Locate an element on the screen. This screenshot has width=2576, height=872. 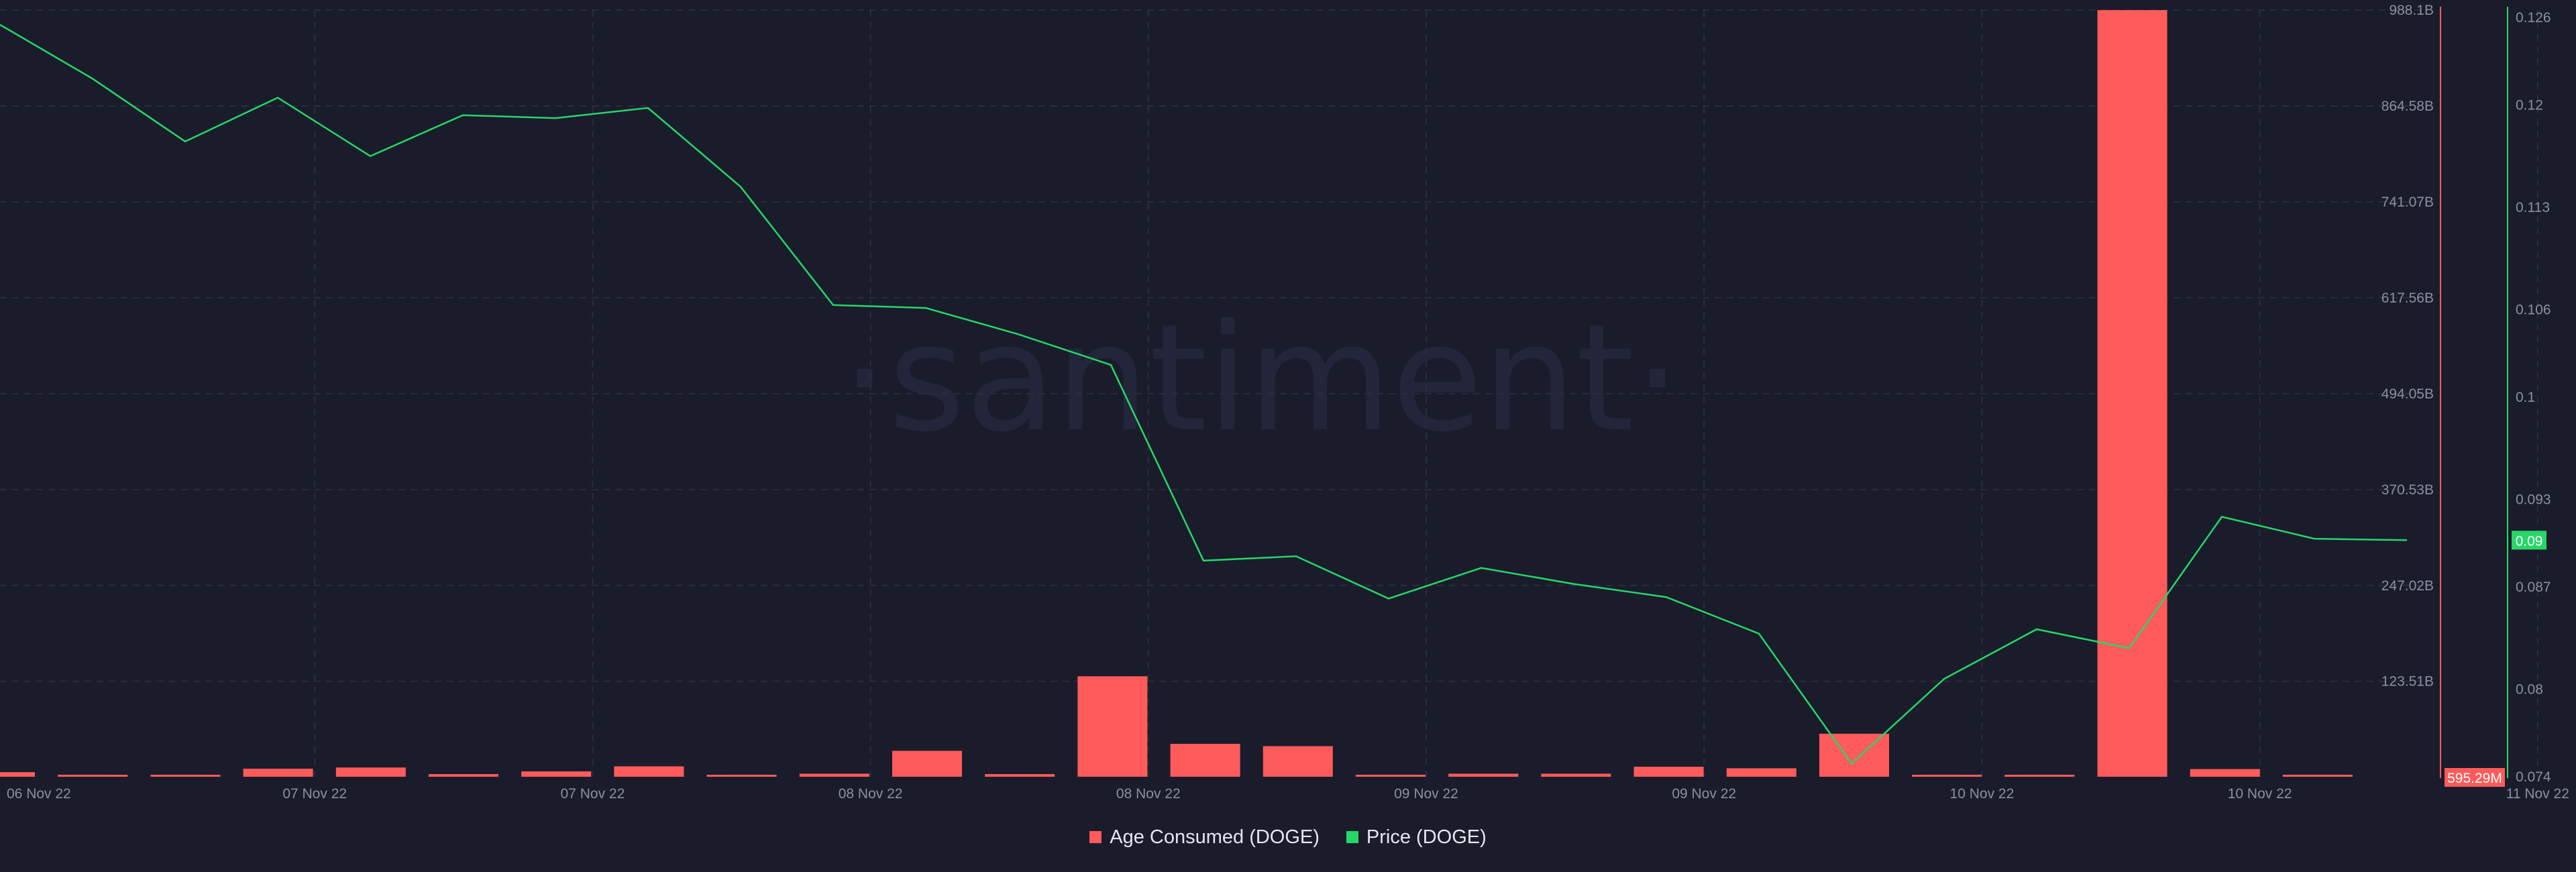
right-tick-label: 0.093 is located at coordinates (2533, 500).